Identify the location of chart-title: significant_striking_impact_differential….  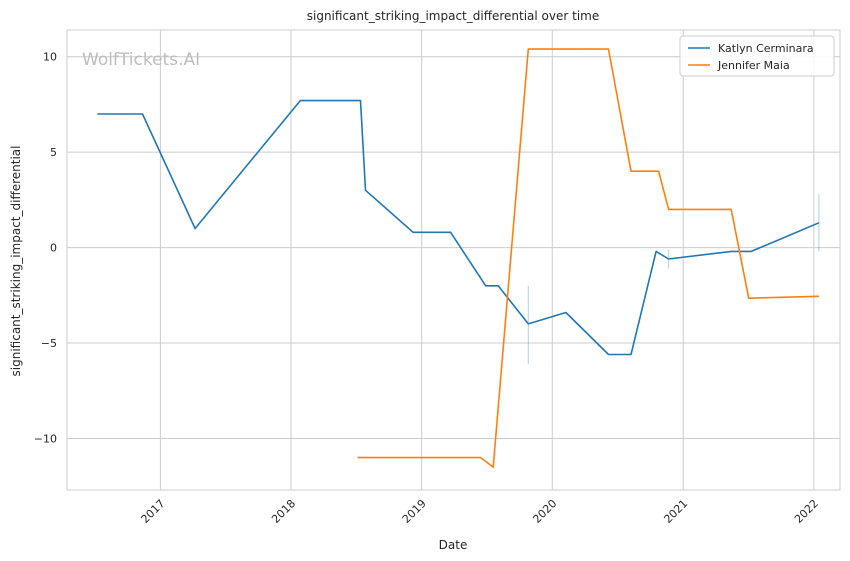
(453, 16).